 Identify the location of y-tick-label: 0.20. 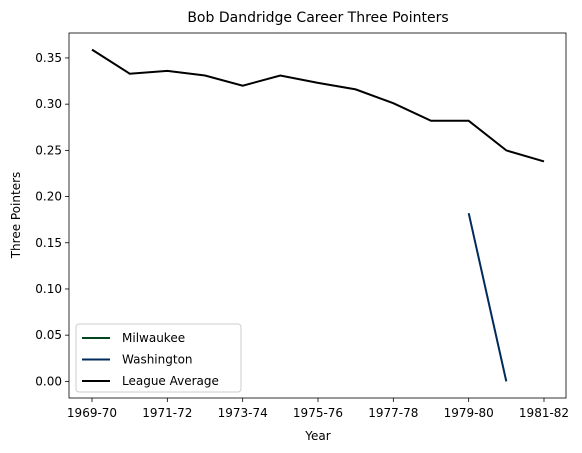
(48, 197).